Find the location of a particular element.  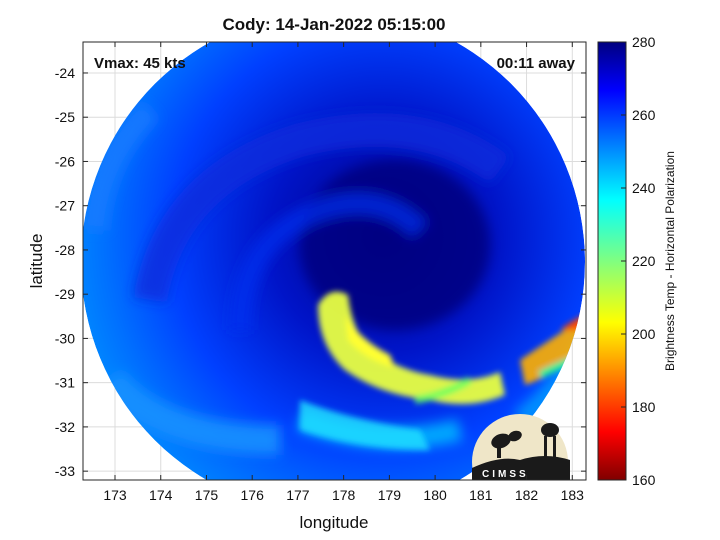

x-tick-label: 182 is located at coordinates (527, 495).